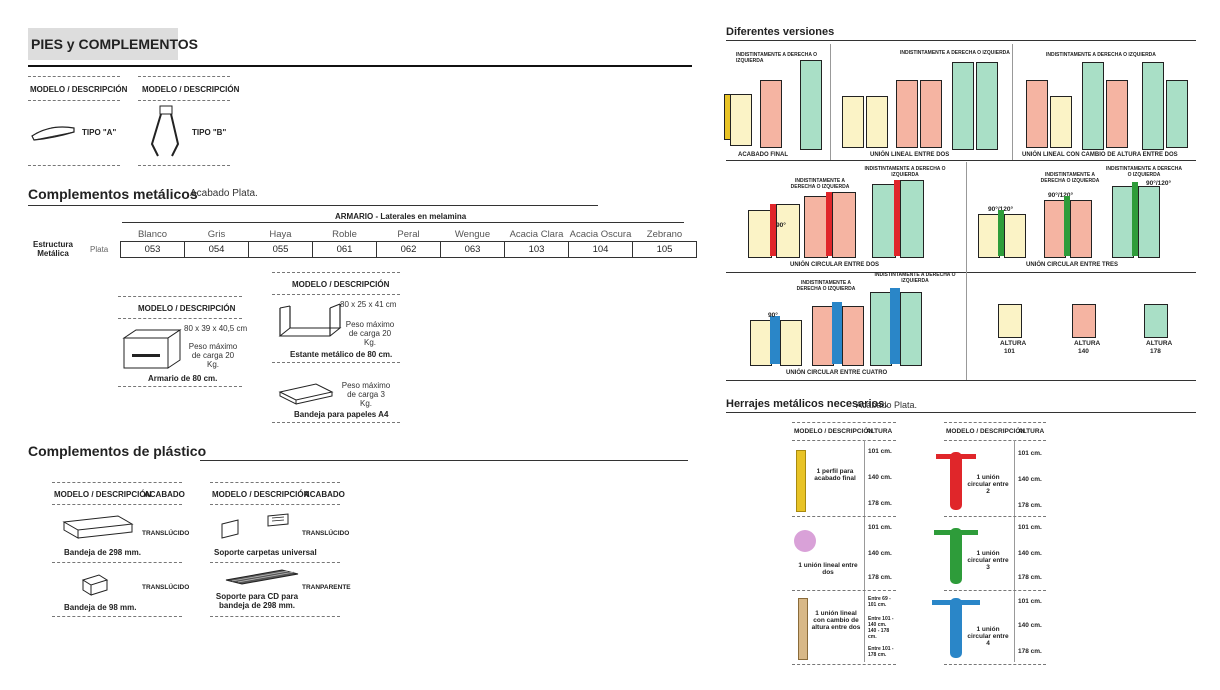 Image resolution: width=1220 pixels, height=690 pixels. What do you see at coordinates (1013, 343) in the screenshot?
I see `altura-label-101: ALTURA` at bounding box center [1013, 343].